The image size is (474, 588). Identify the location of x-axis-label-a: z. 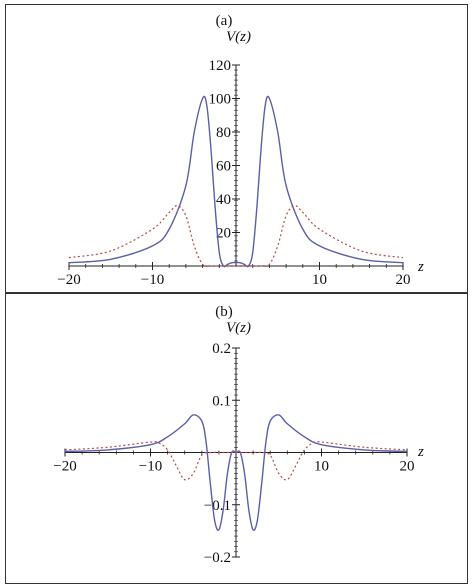
(420, 267).